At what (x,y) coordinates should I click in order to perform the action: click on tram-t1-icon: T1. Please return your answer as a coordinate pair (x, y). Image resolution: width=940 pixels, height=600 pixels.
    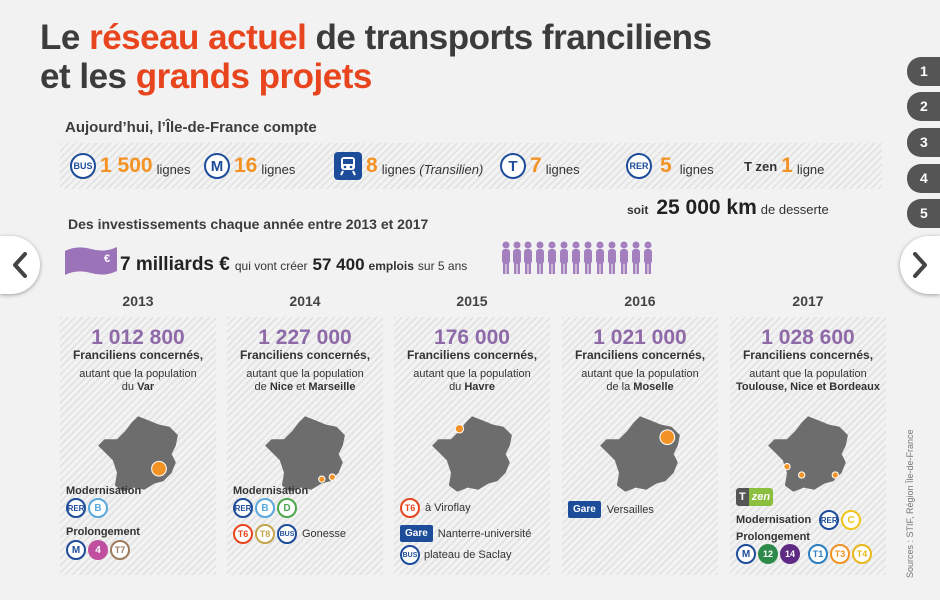
    Looking at the image, I should click on (818, 554).